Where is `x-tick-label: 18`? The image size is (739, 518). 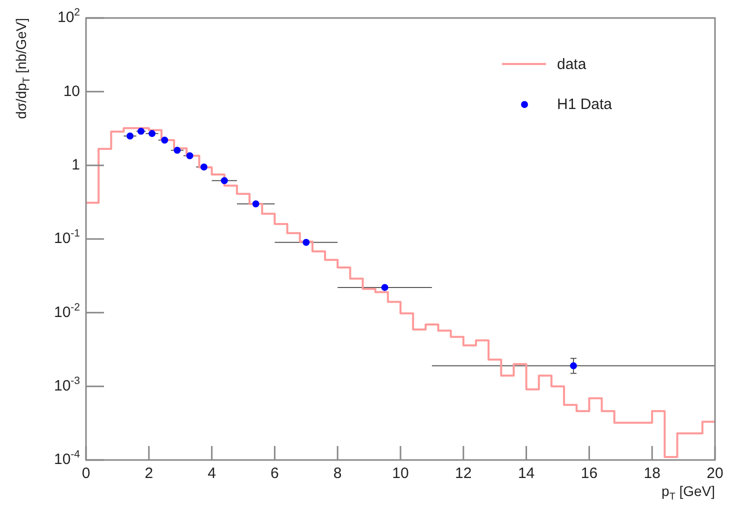 x-tick-label: 18 is located at coordinates (652, 473).